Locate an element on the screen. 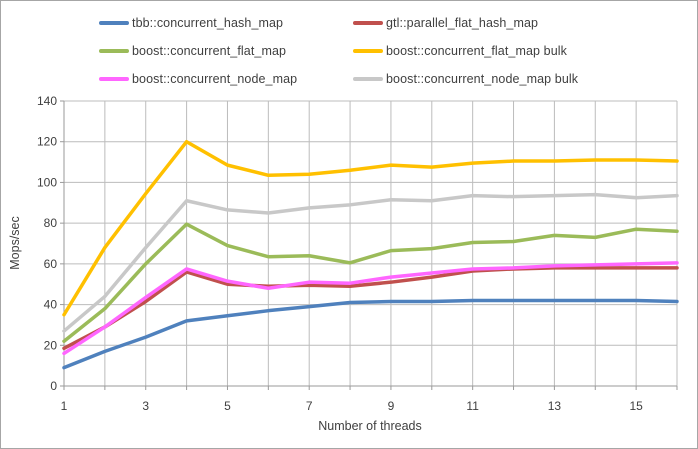 The height and width of the screenshot is (449, 698). y-tick-labels: 0 20 40 60 80 100 120 140 is located at coordinates (47, 243).